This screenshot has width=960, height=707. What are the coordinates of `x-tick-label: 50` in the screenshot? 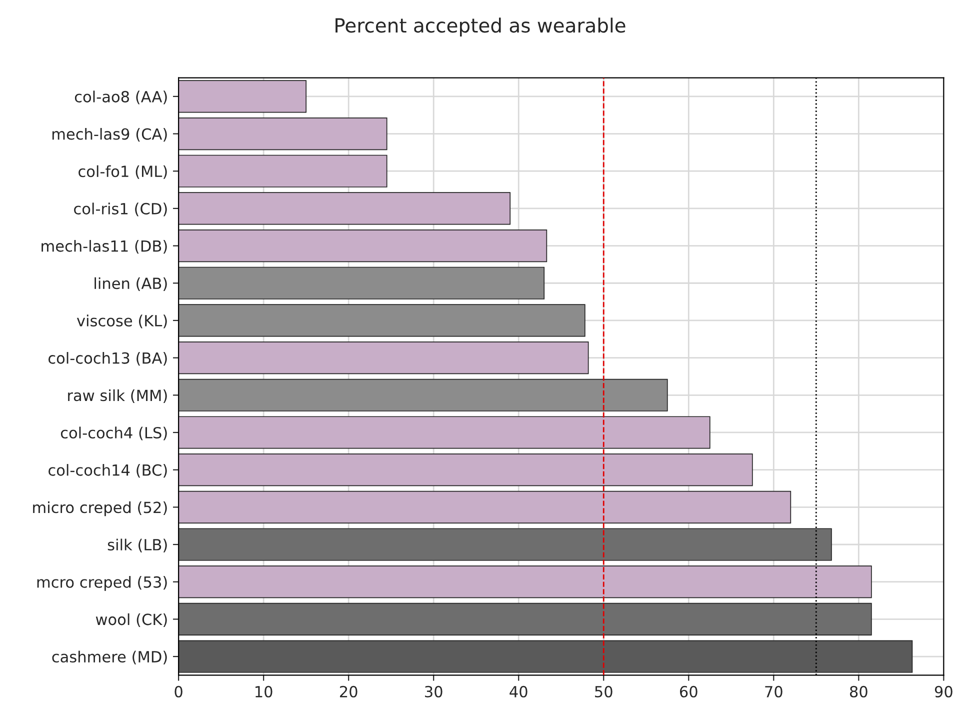 It's located at (603, 692).